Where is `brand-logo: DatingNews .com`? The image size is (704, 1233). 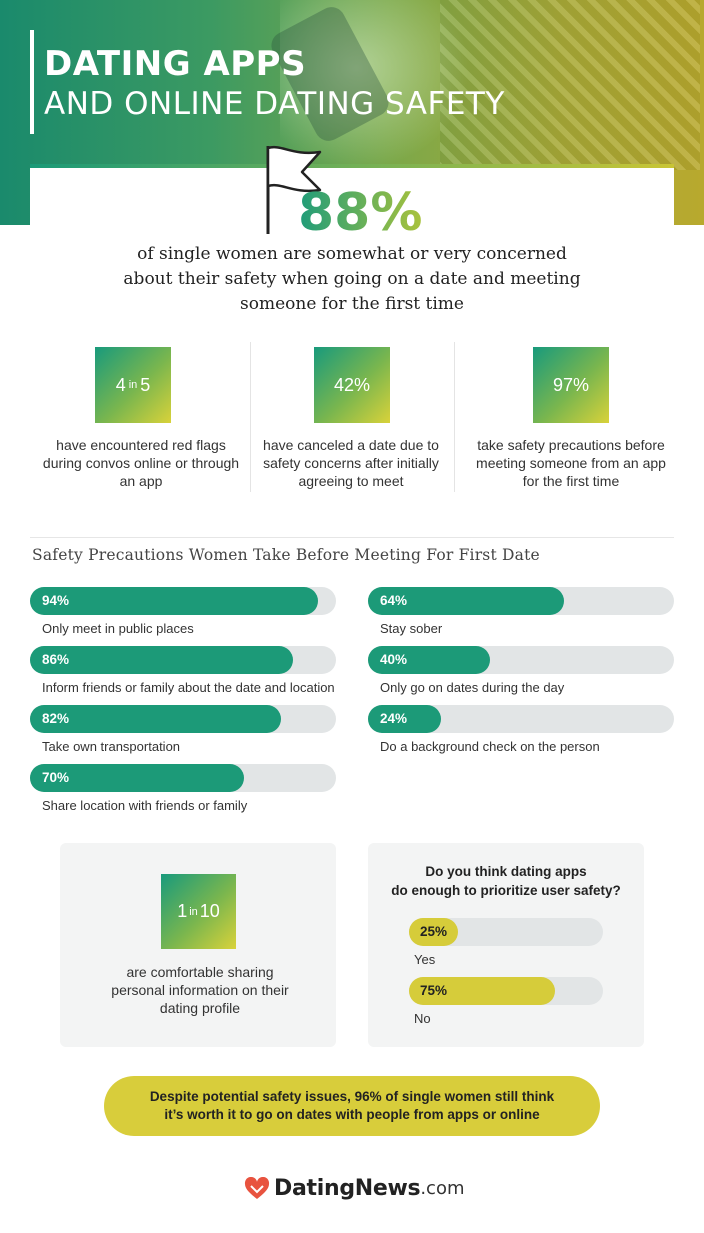 brand-logo: DatingNews .com is located at coordinates (354, 1188).